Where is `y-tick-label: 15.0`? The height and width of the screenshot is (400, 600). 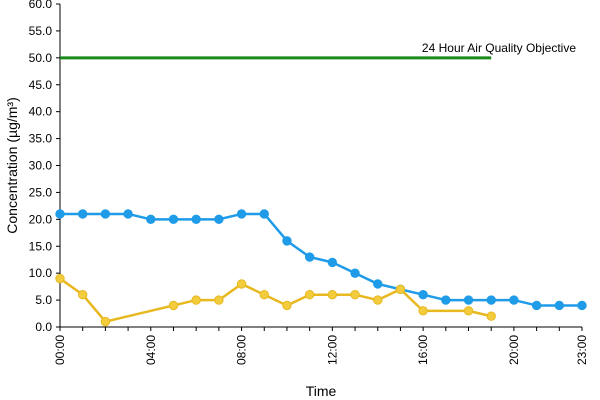 y-tick-label: 15.0 is located at coordinates (41, 246).